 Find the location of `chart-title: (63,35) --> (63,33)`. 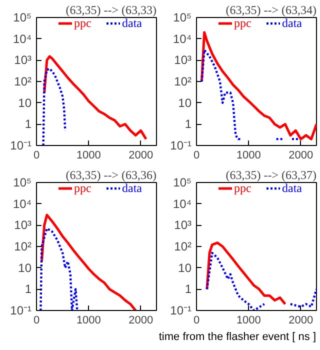

chart-title: (63,35) --> (63,33) is located at coordinates (111, 10).